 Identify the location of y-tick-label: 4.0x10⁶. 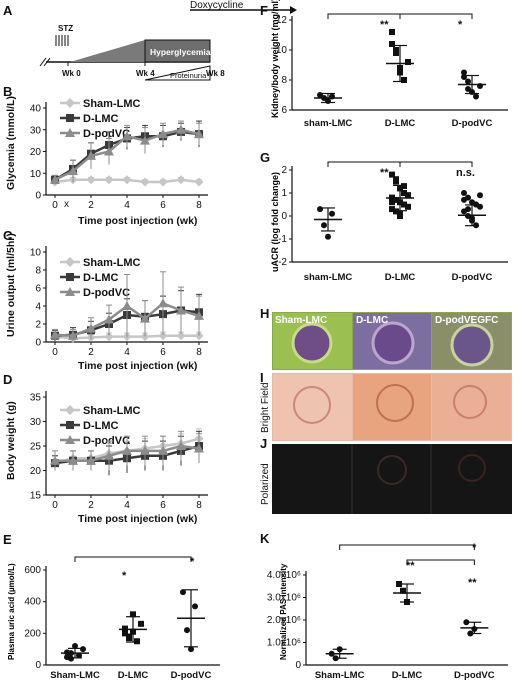
(284, 575).